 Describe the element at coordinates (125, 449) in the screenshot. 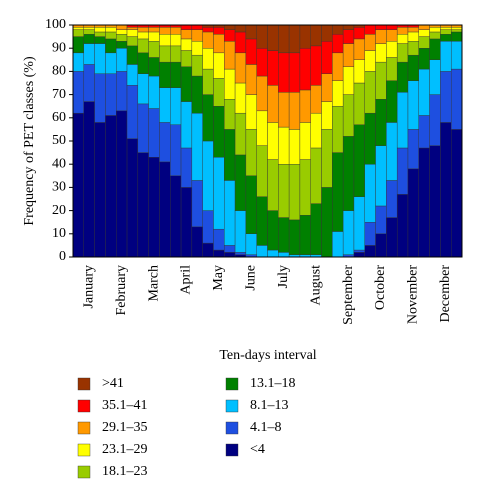

I see `legend-label: 23.1–29` at that location.